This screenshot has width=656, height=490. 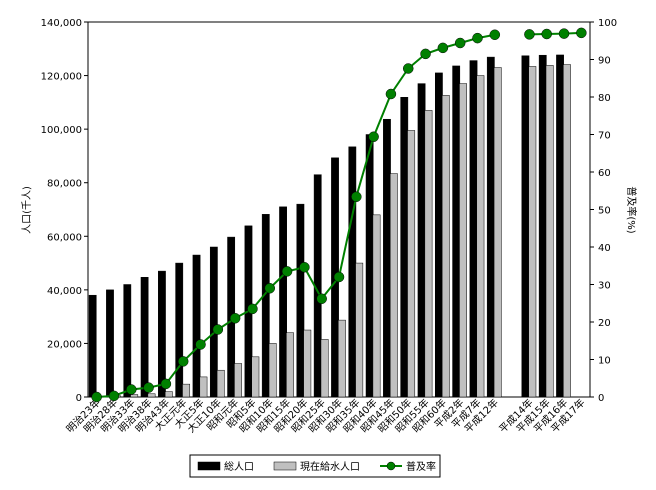 What do you see at coordinates (604, 323) in the screenshot?
I see `y2-tick-label: 20` at bounding box center [604, 323].